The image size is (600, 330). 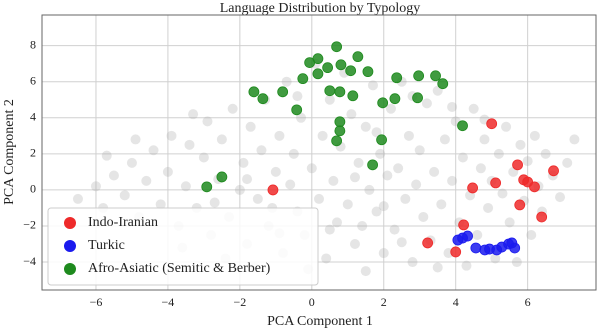 What do you see at coordinates (96, 302) in the screenshot?
I see `x-tick-label: −6` at bounding box center [96, 302].